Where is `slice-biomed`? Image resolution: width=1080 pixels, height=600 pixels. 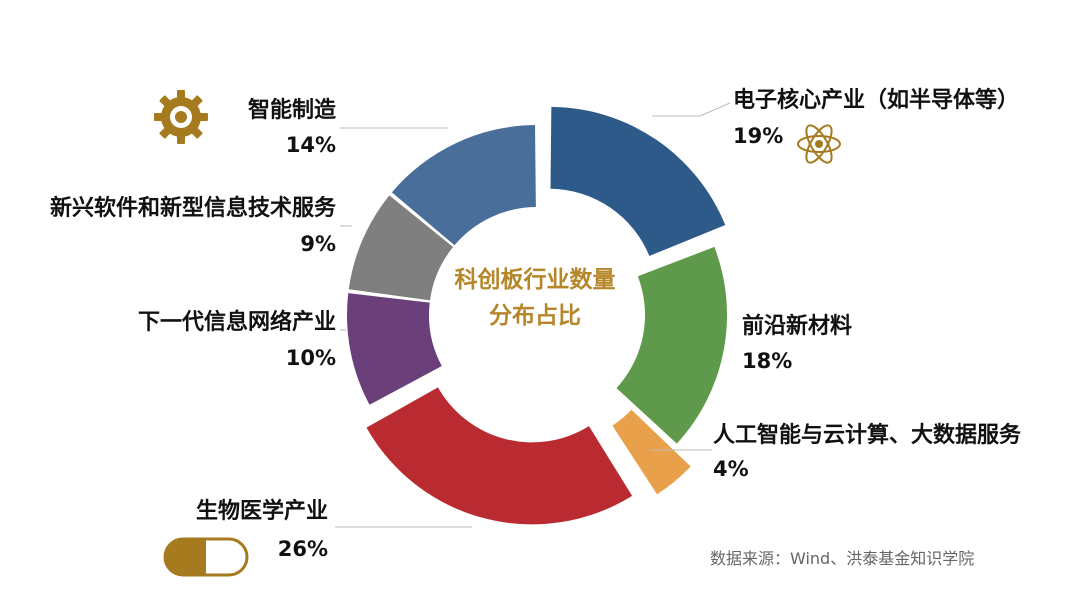 slice-biomed is located at coordinates (499, 456).